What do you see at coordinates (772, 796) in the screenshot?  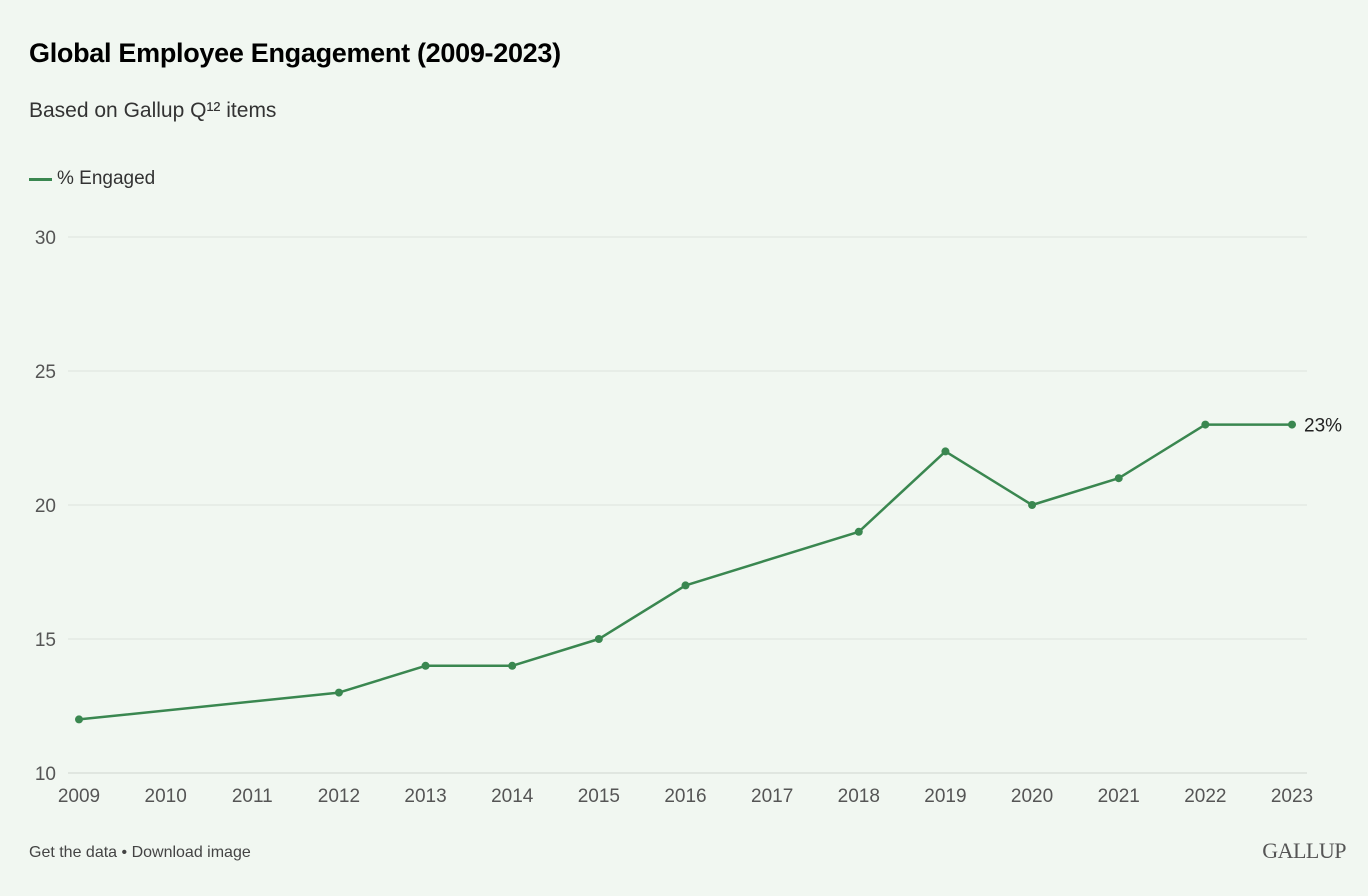 I see `x-tick-label: 2017` at bounding box center [772, 796].